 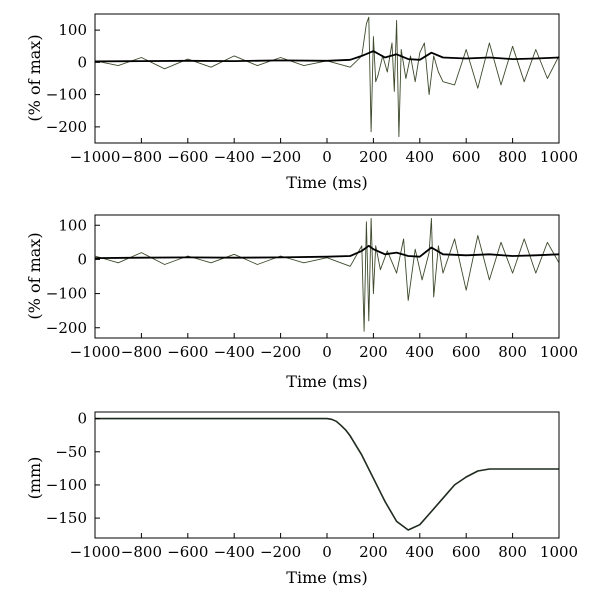 What do you see at coordinates (66, 518) in the screenshot?
I see `y-tick-label: −150` at bounding box center [66, 518].